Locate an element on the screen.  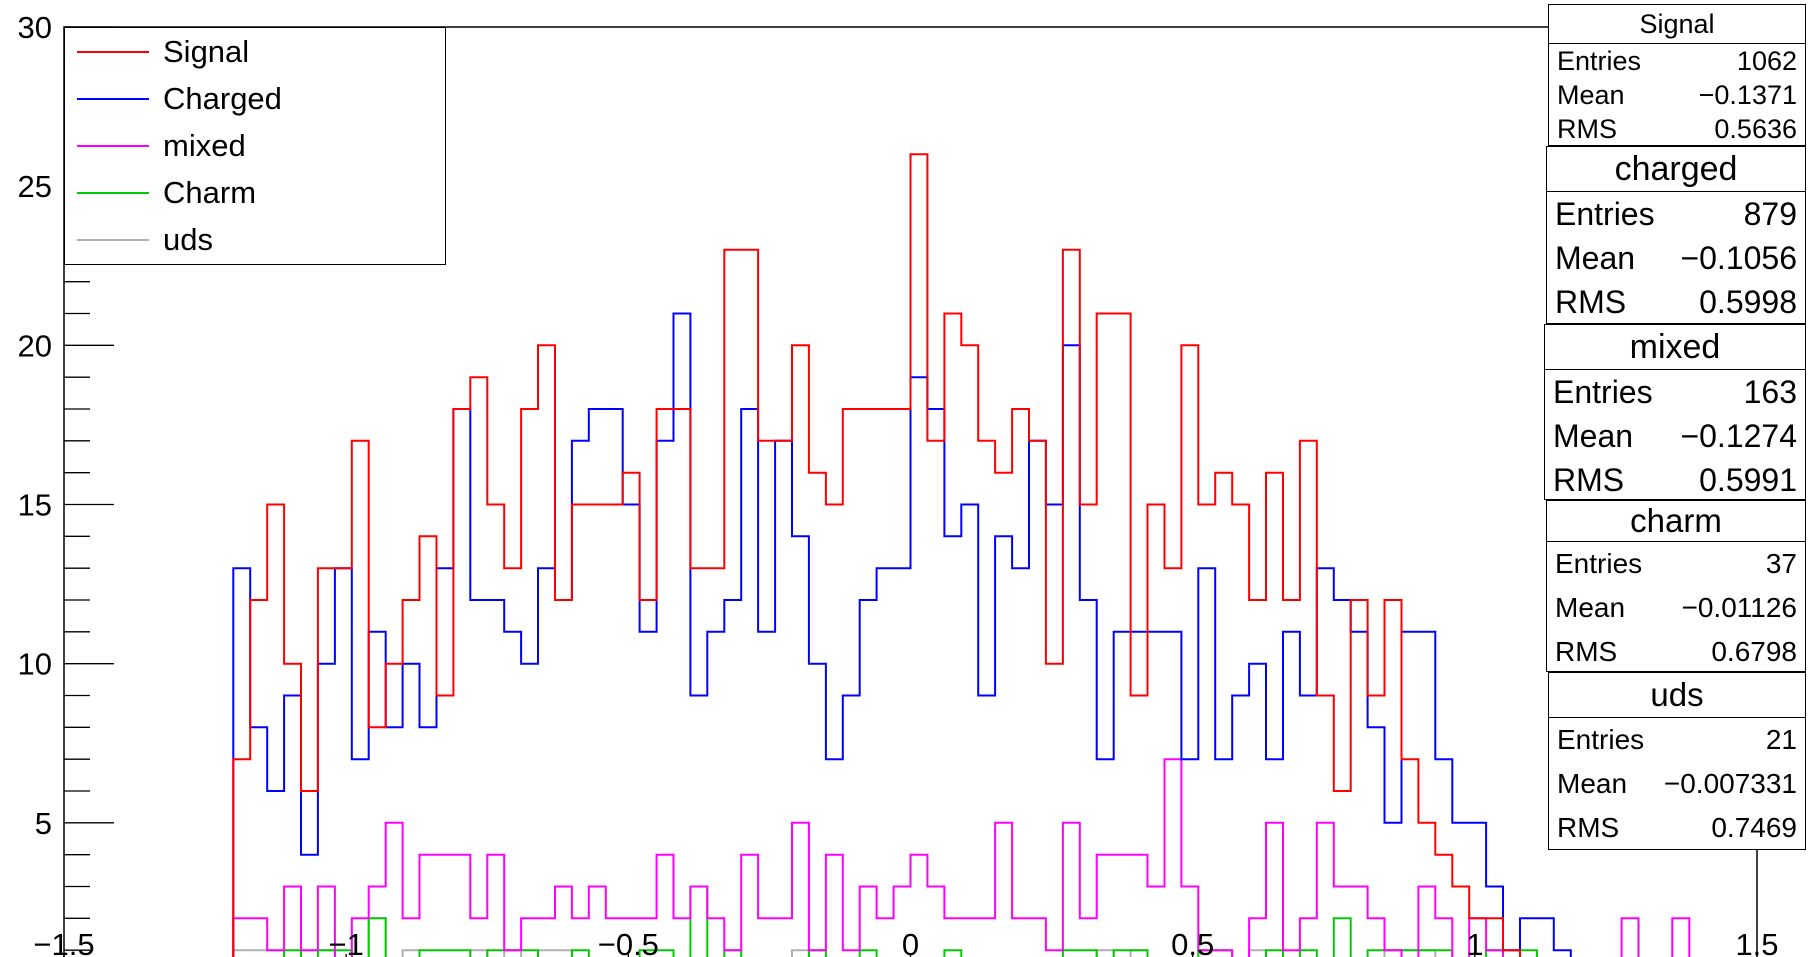
y-tick-label: 25 is located at coordinates (35, 186).